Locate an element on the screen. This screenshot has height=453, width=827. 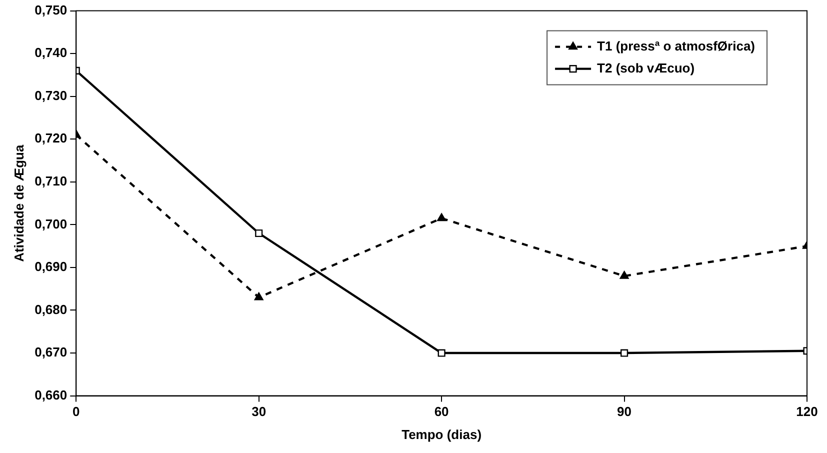
x-axis-title: Tempo (dias) is located at coordinates (442, 434).